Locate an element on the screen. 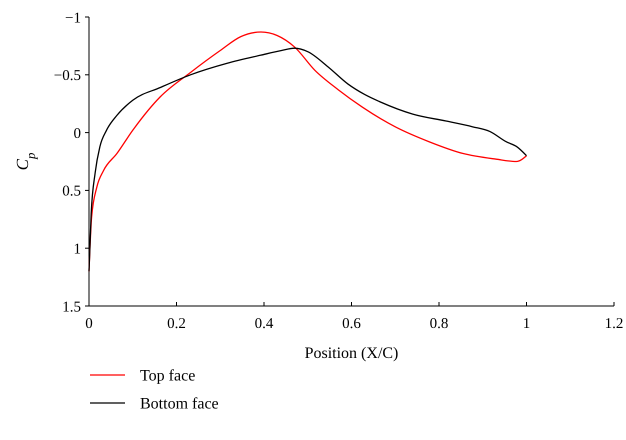 The image size is (626, 440). y-tick-label: 0.5 is located at coordinates (71, 192).